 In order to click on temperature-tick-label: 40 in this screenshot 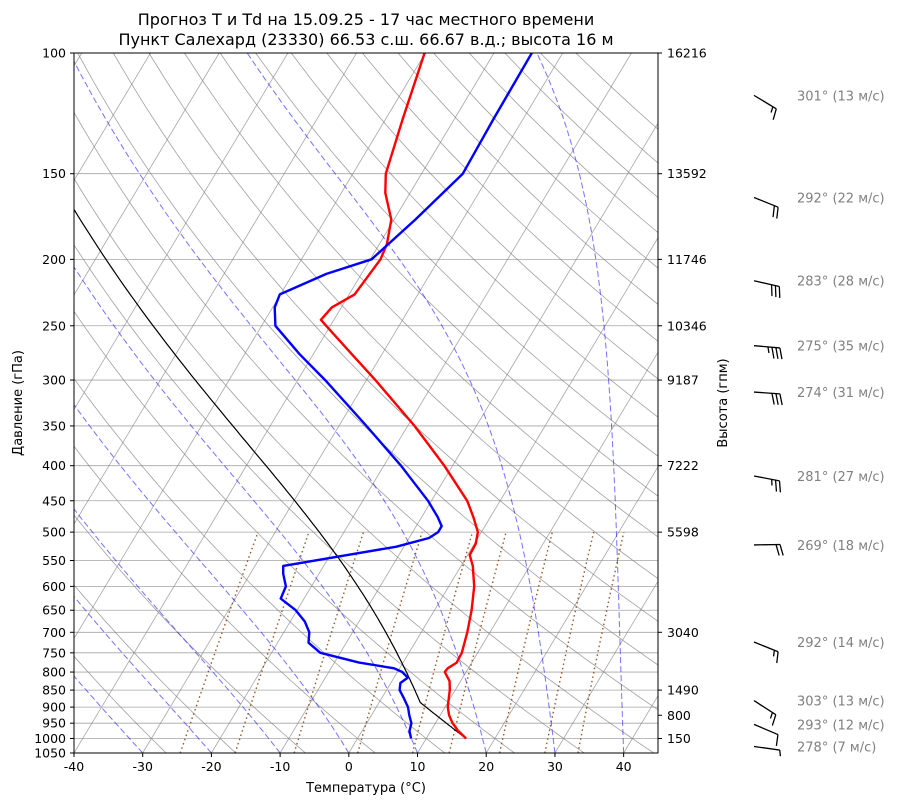, I will do `click(624, 766)`.